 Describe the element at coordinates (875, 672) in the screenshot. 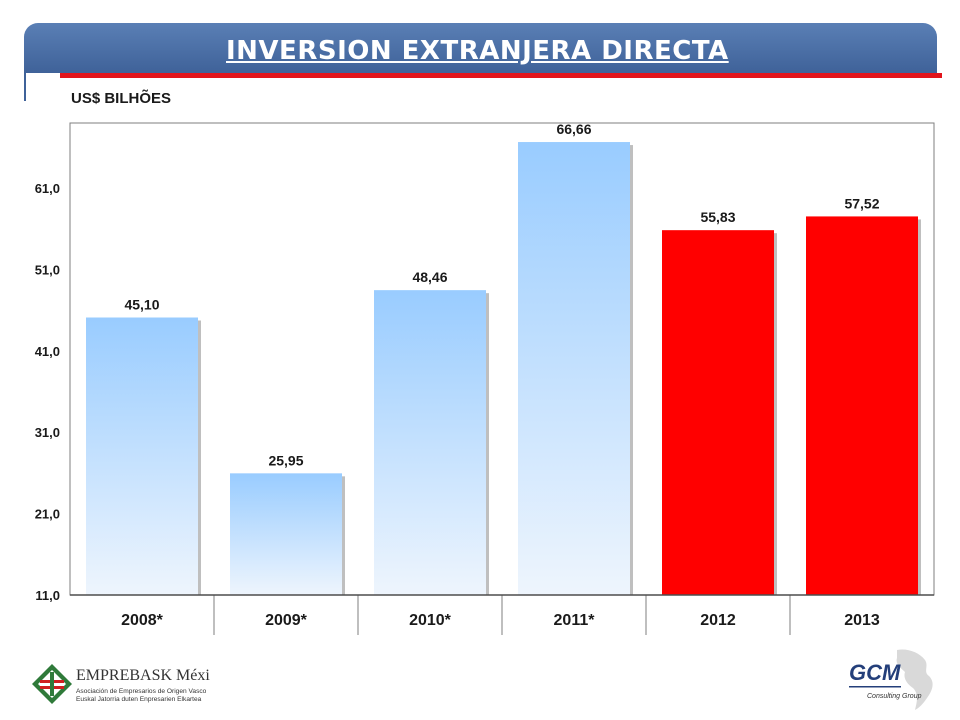

I see `gcm-name: GCM` at that location.